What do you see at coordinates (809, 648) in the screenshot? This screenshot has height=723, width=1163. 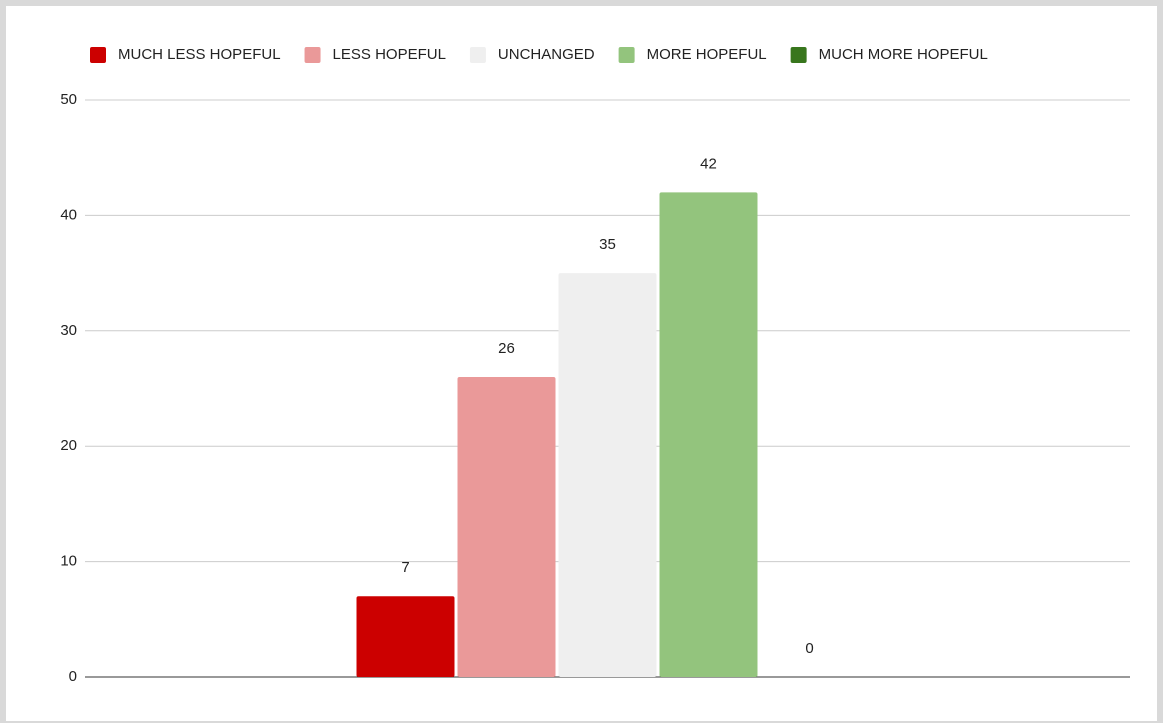 I see `data-label: 0` at bounding box center [809, 648].